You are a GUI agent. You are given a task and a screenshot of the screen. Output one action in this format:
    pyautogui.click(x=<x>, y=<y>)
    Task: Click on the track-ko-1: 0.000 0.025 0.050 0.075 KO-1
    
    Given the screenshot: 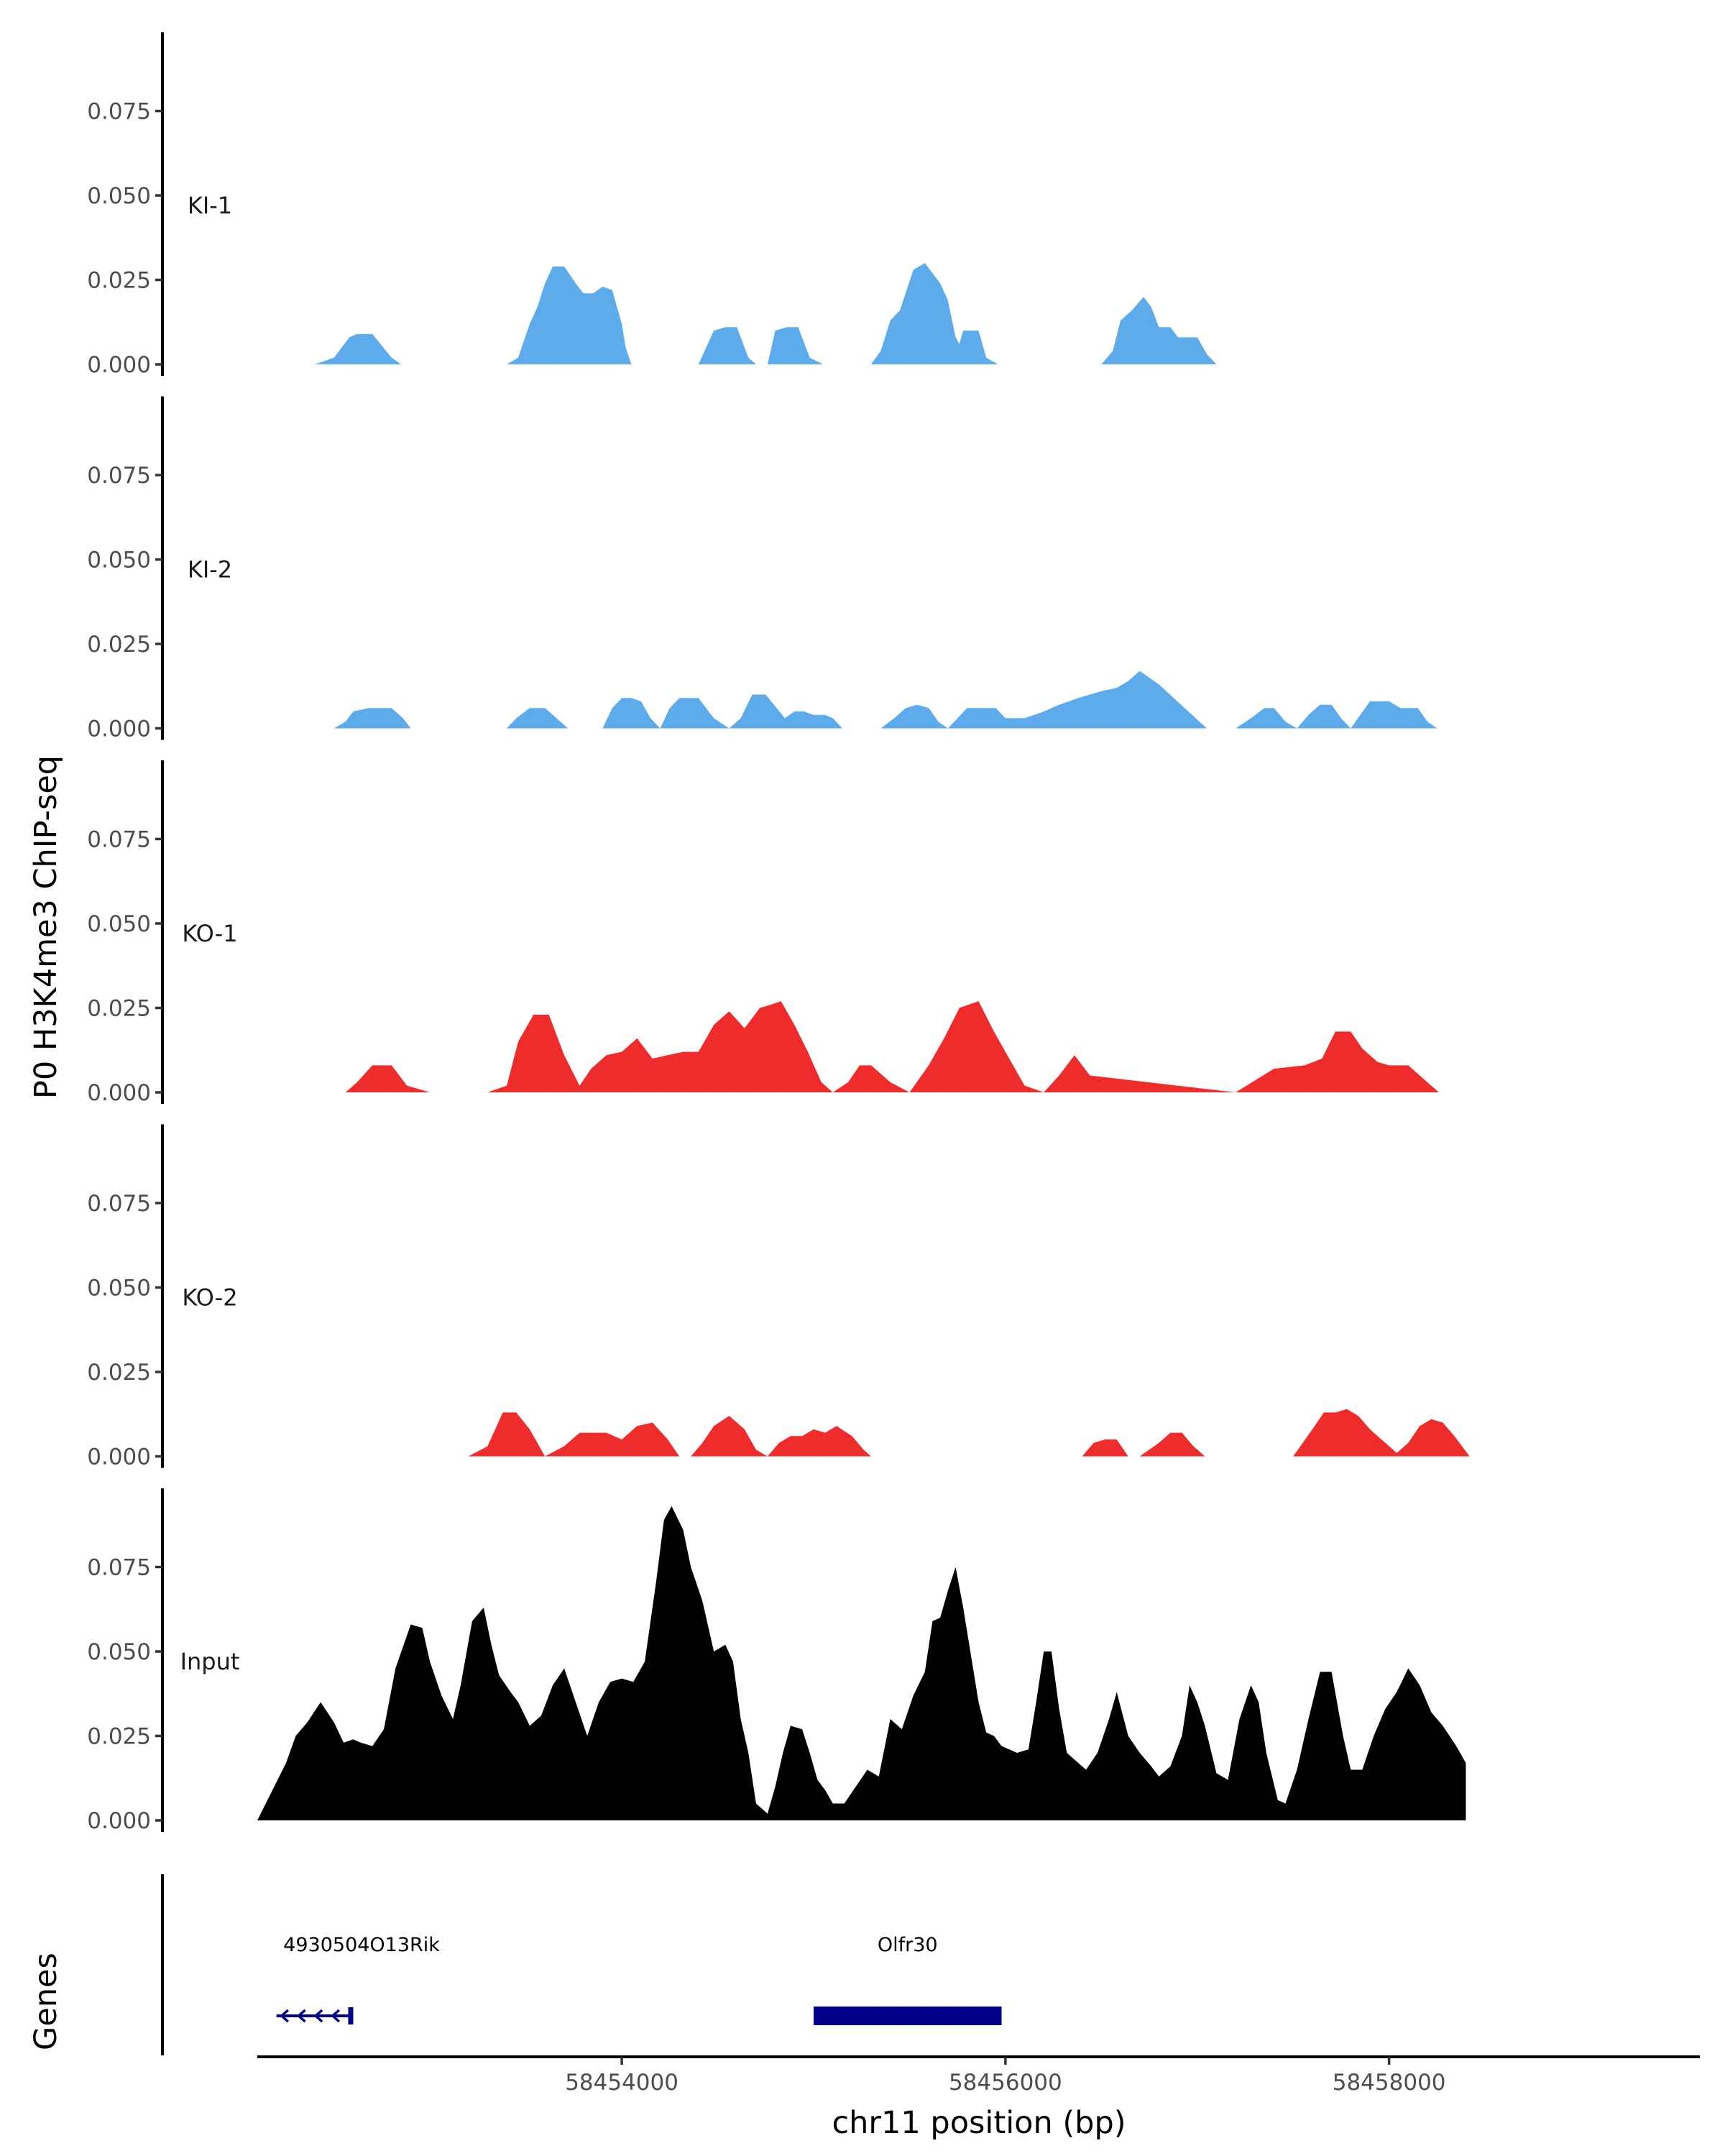 What is the action you would take?
    pyautogui.click(x=786, y=933)
    